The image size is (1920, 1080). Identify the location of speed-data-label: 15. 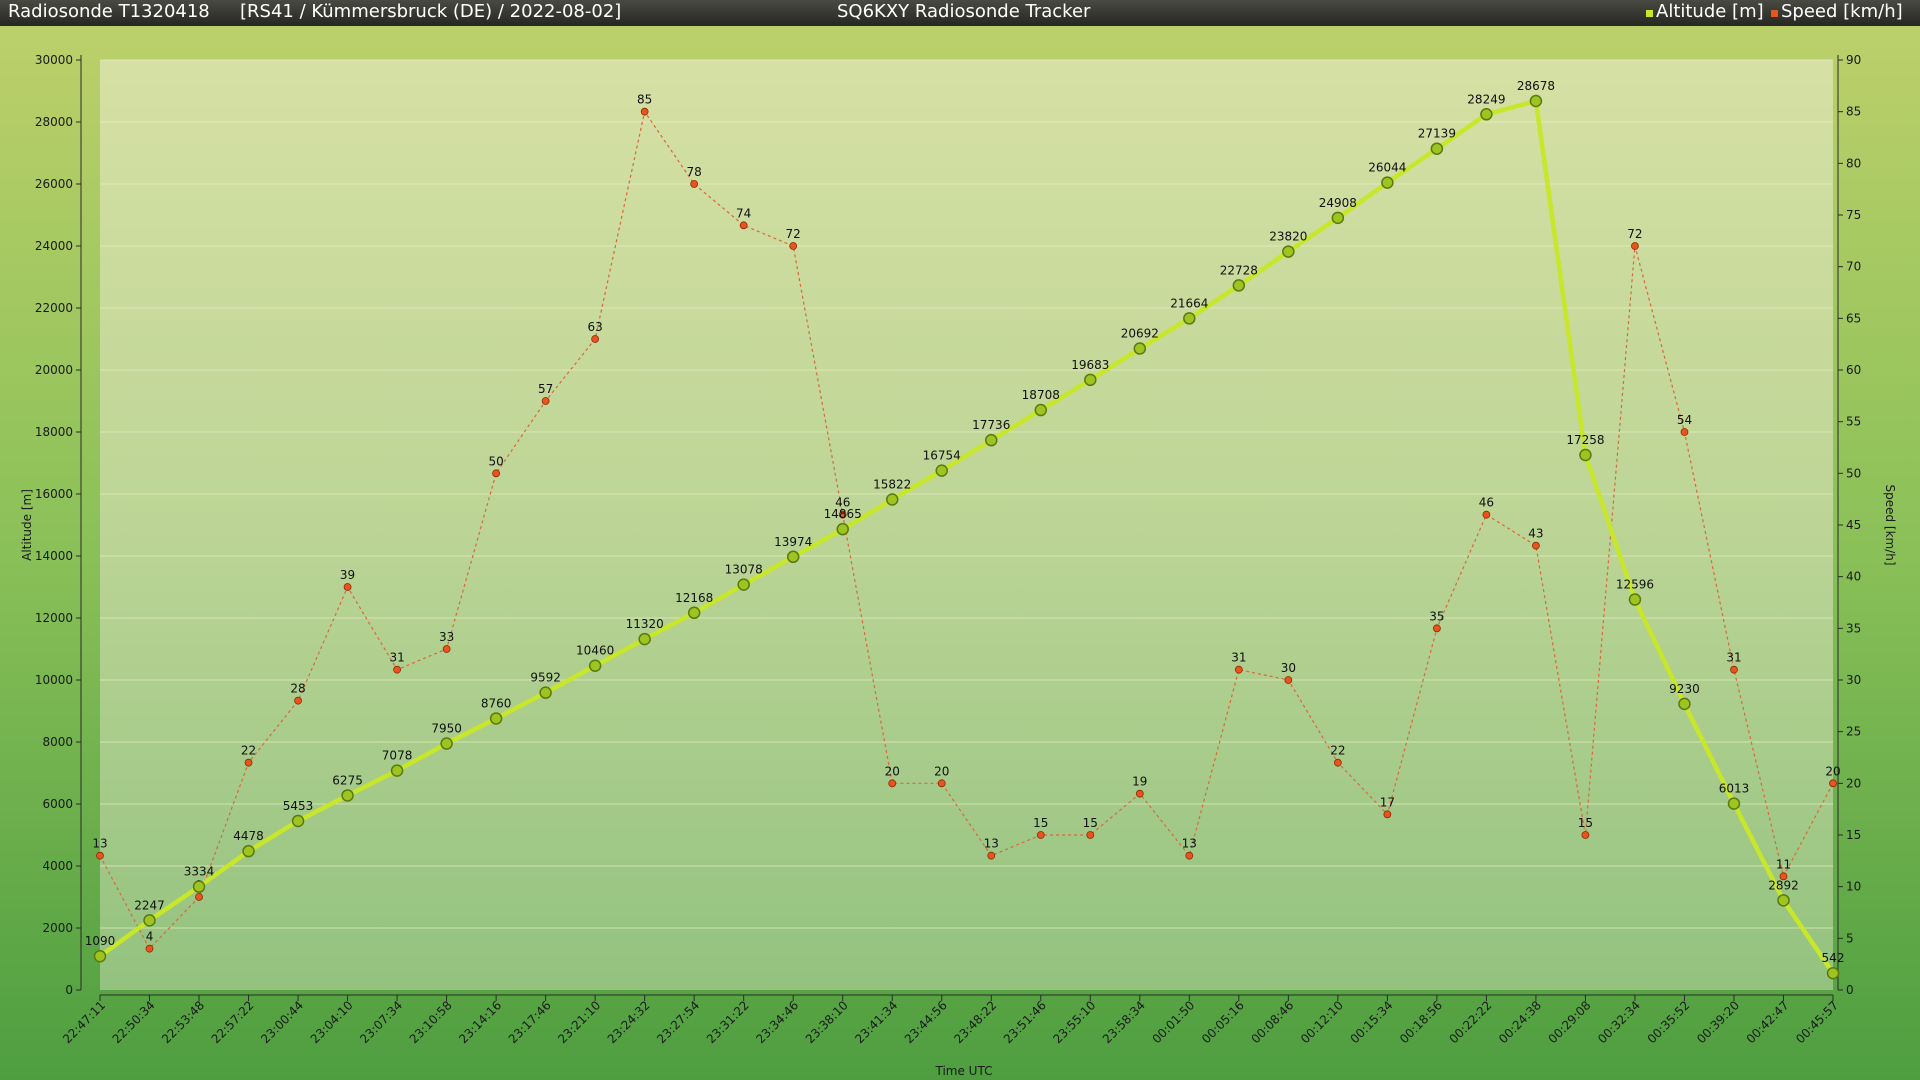
(1040, 823).